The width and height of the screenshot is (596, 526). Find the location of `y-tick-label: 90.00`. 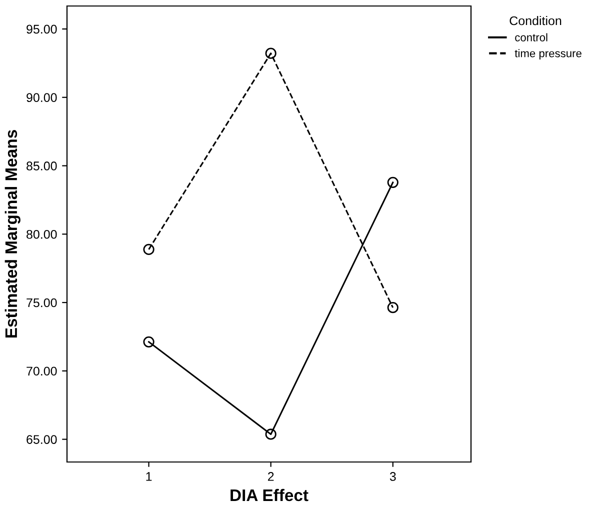

y-tick-label: 90.00 is located at coordinates (41, 97).